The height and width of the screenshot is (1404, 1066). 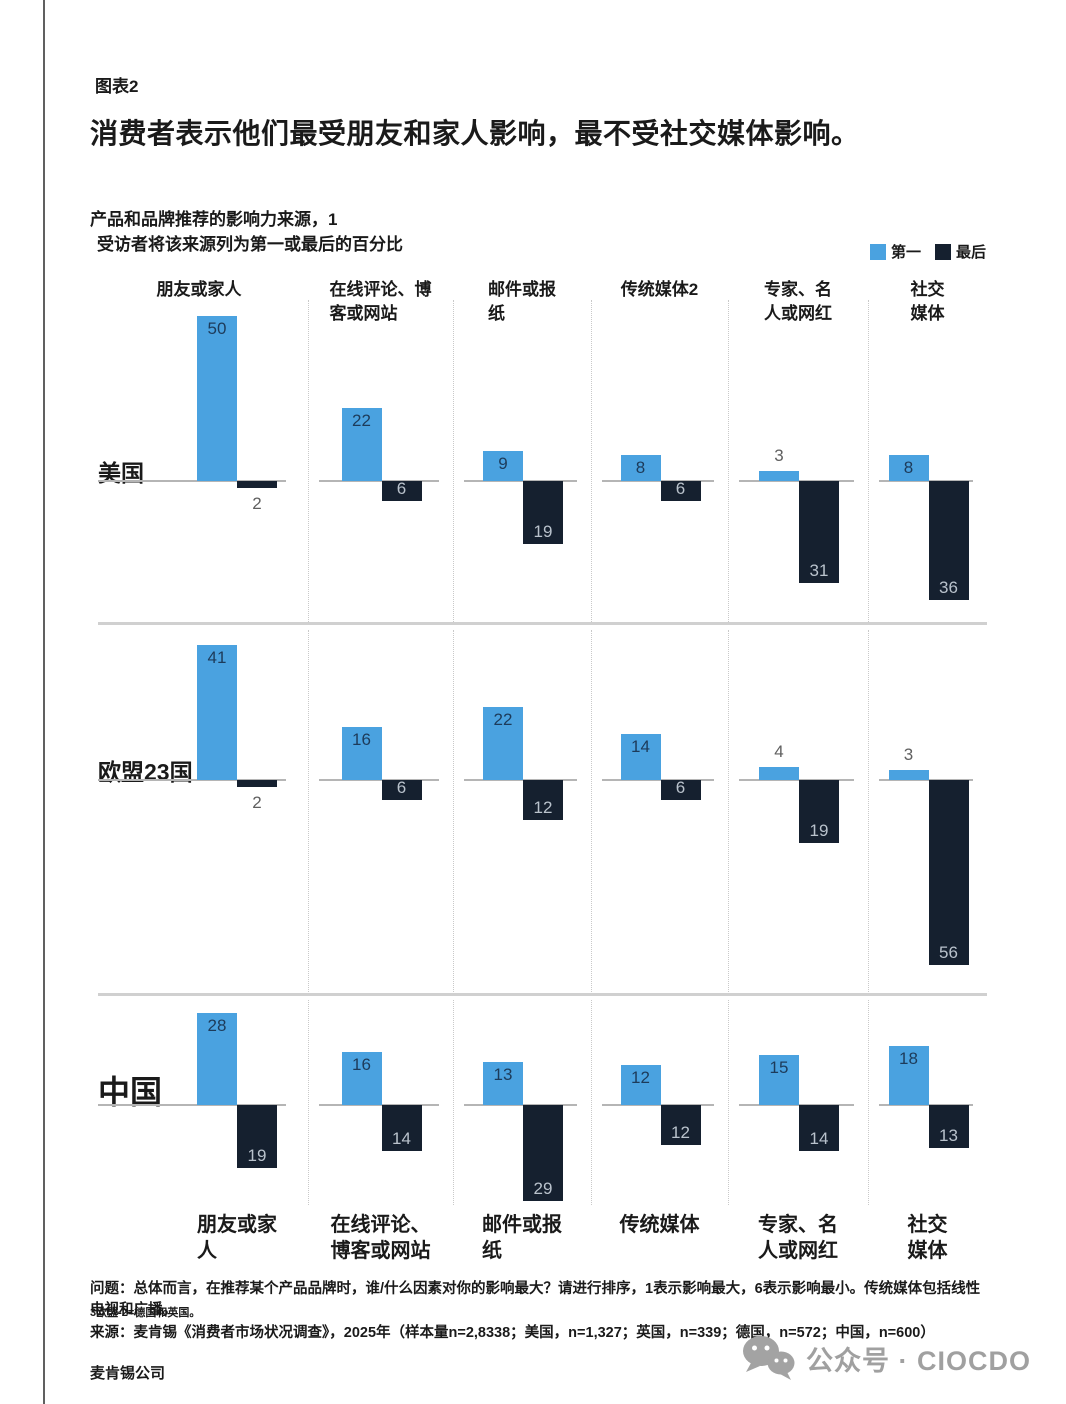 What do you see at coordinates (928, 251) in the screenshot?
I see `legend: 第一 最后` at bounding box center [928, 251].